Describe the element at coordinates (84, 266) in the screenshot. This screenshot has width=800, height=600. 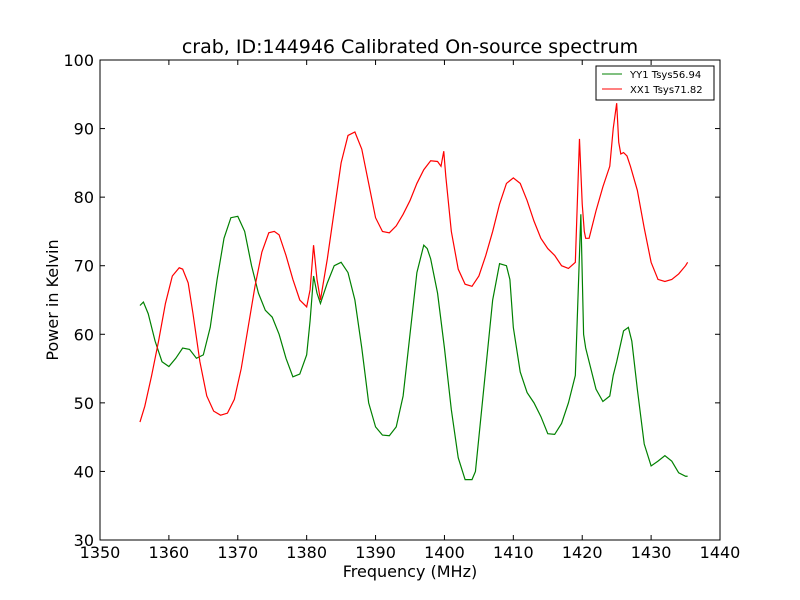
I see `y-tick-label: 70` at that location.